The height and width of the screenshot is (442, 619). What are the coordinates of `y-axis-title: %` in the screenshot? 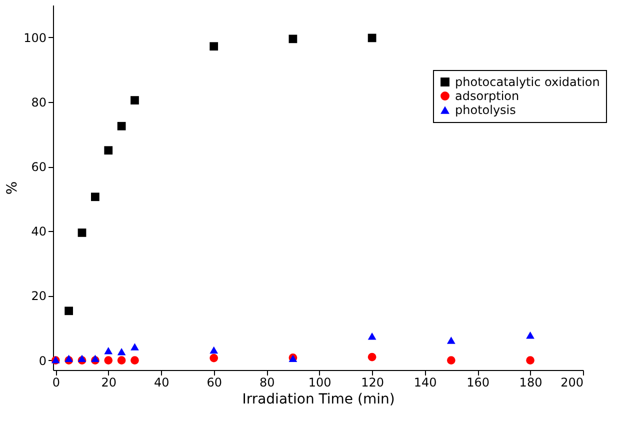 It's located at (12, 188).